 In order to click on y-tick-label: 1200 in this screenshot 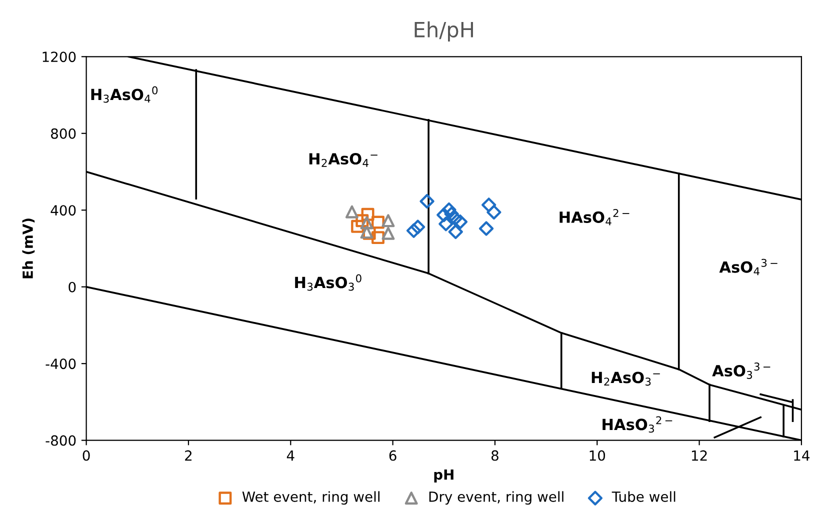, I will do `click(59, 57)`.